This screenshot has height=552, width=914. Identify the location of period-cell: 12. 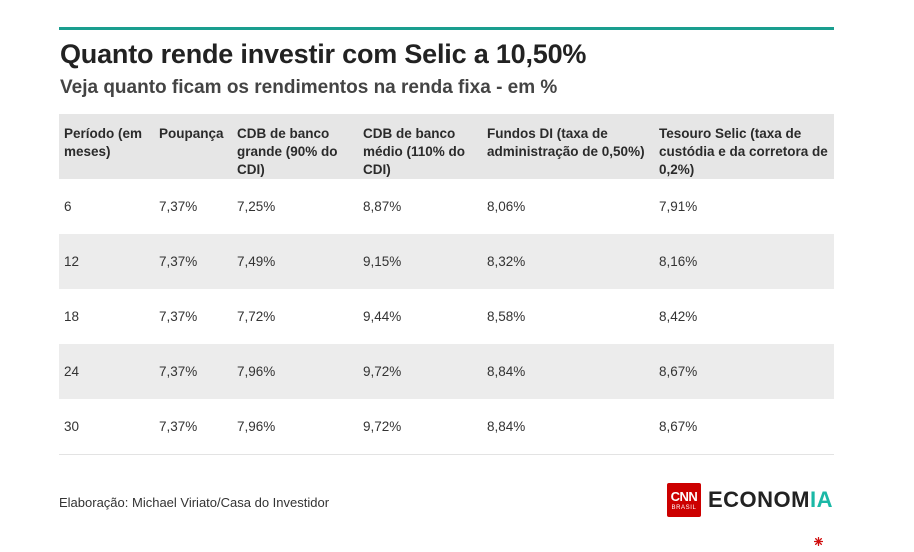
(106, 261).